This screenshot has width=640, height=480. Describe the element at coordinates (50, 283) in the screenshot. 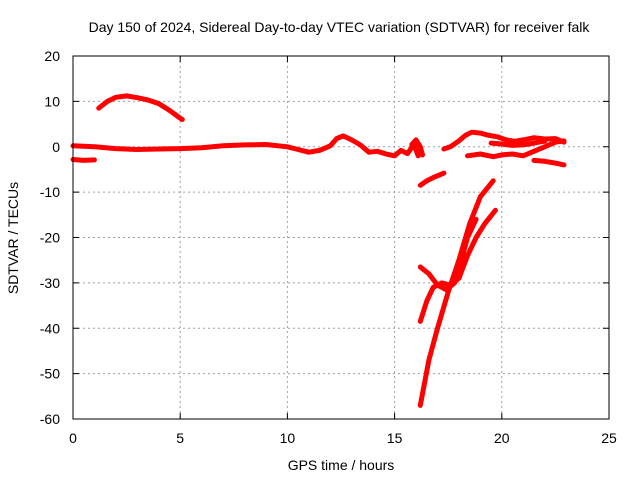

I see `y-tick-label: -30` at that location.